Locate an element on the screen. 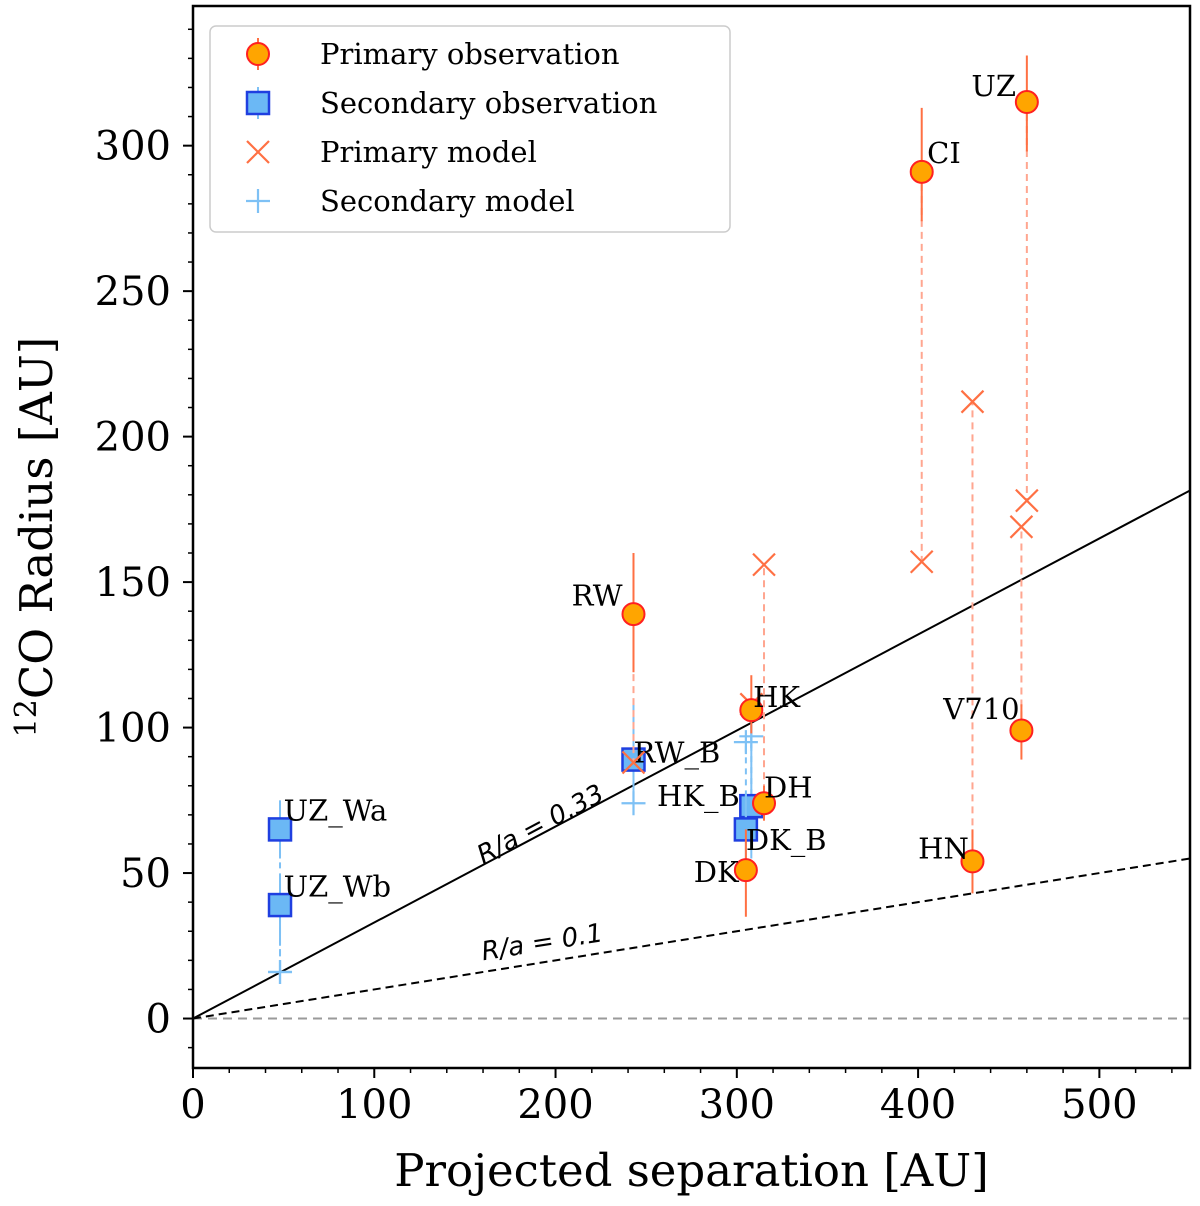  x-tick-label: 0 is located at coordinates (192, 1105).